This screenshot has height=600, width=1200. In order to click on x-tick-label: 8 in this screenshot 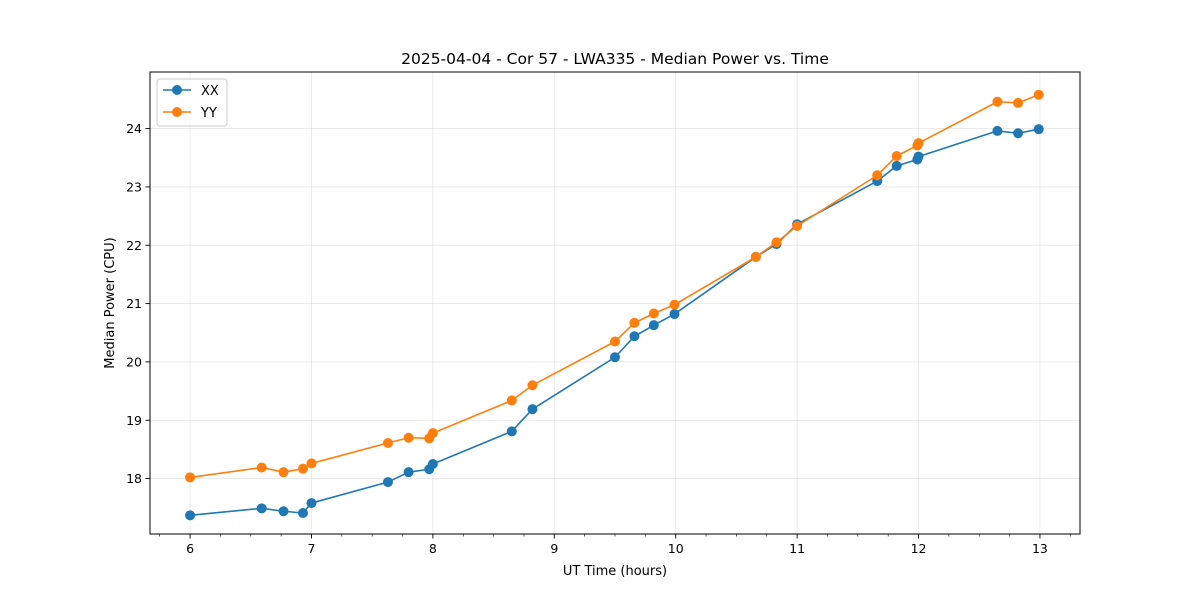, I will do `click(433, 548)`.